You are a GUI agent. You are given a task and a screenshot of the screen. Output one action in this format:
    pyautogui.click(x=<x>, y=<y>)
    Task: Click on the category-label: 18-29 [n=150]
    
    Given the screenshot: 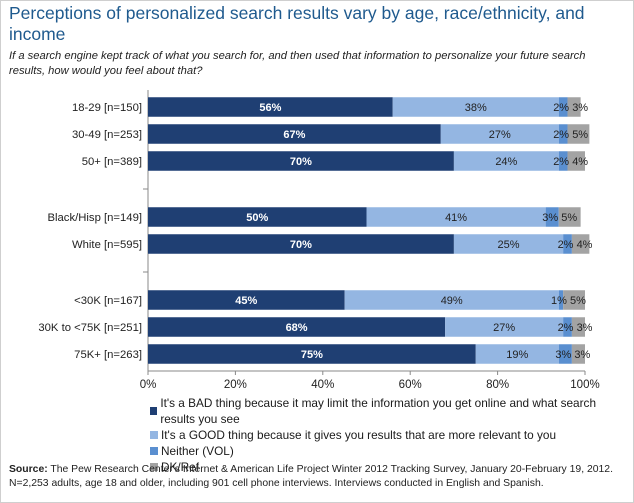 What is the action you would take?
    pyautogui.click(x=107, y=108)
    